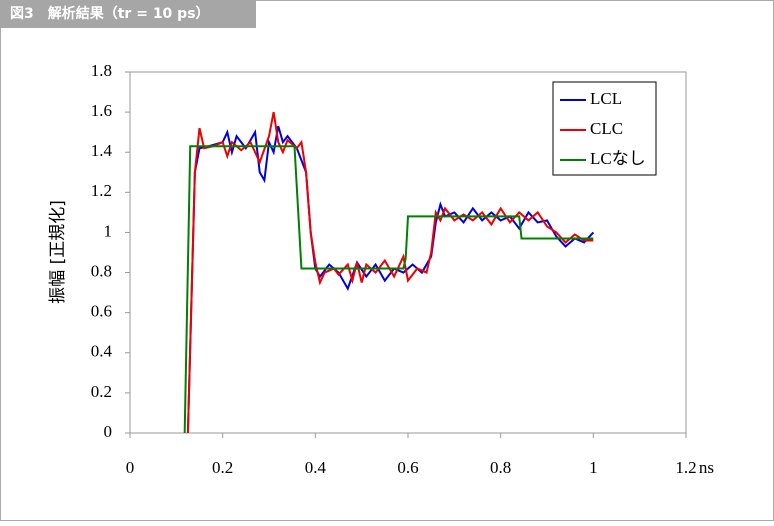 Image resolution: width=774 pixels, height=526 pixels. I want to click on y-tick-label: 1.2, so click(101, 190).